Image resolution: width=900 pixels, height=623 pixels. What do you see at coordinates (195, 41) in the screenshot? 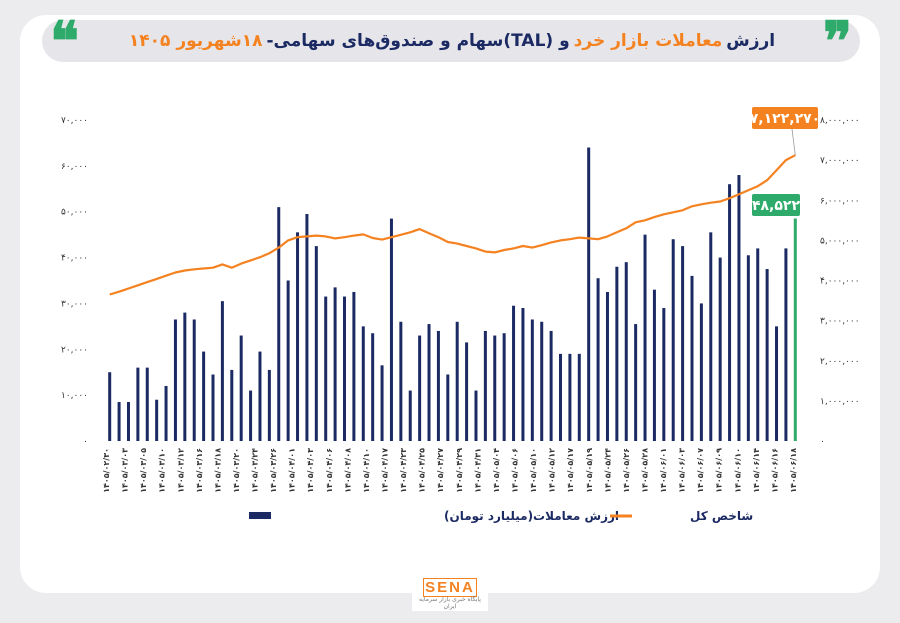
I see `title-accent-2: ۱۸شهریور ۱۴۰۵` at bounding box center [195, 41].